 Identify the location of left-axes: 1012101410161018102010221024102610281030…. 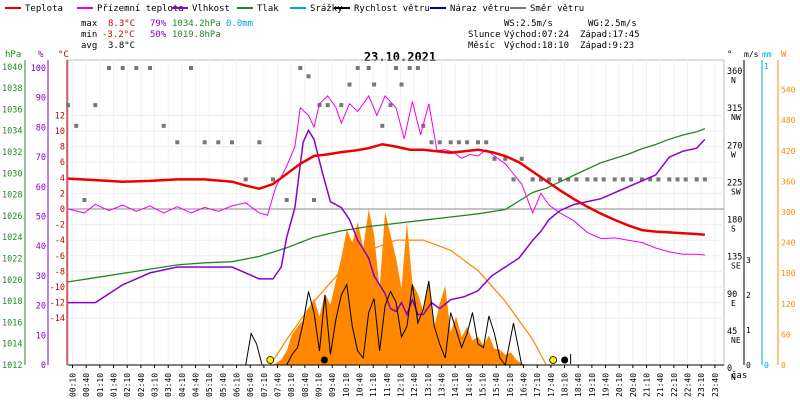
(35, 215).